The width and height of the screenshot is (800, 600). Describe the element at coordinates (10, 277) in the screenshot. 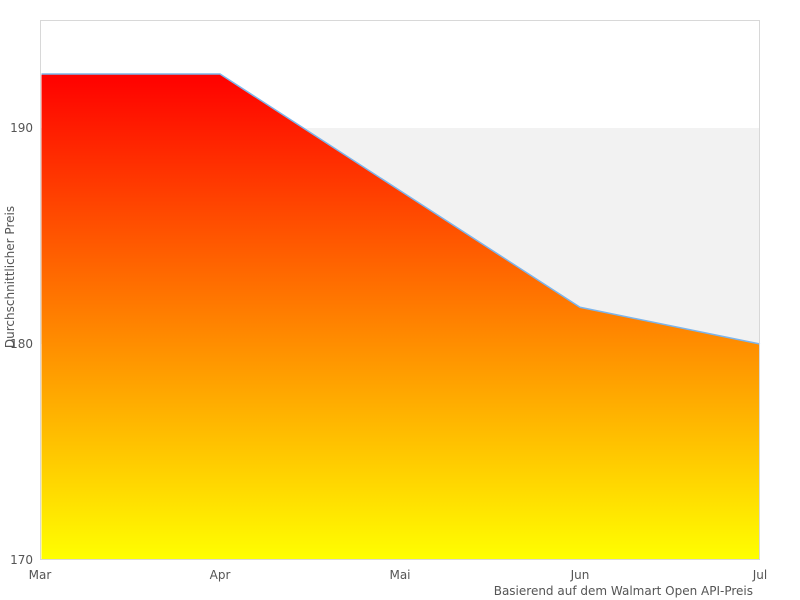

I see `y-axis-title: Durchschnittlicher Preis` at that location.